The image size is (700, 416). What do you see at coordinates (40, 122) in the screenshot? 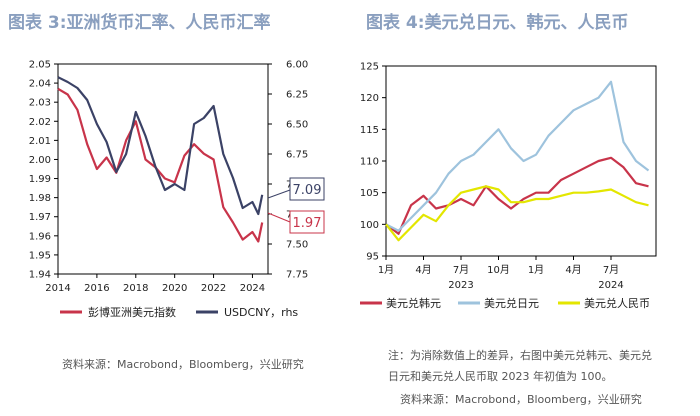
I see `left-y-tick-label: 2.02` at bounding box center [40, 122].